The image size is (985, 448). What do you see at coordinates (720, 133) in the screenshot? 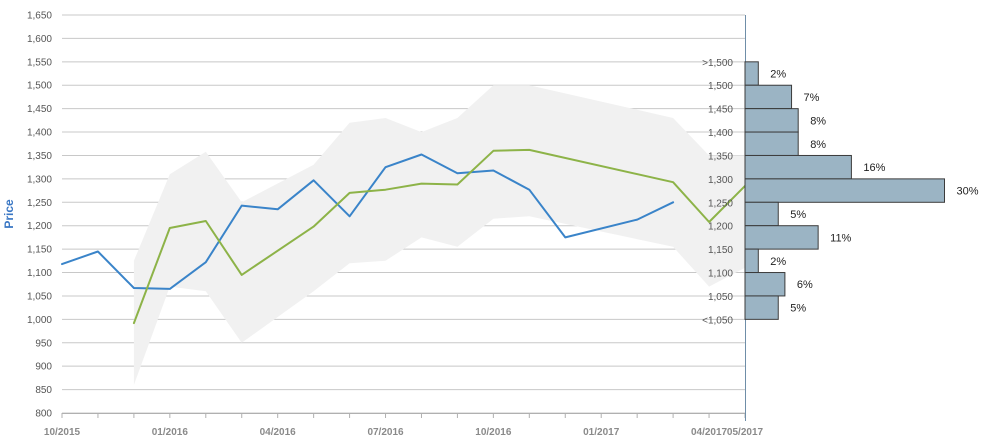
I see `distribution-bin-label: 1,400` at bounding box center [720, 133].